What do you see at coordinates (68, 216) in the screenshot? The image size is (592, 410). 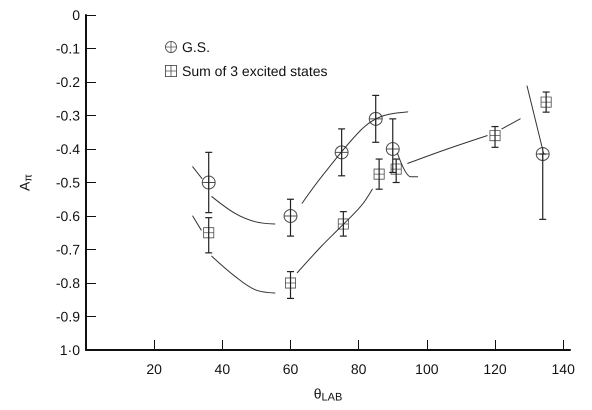 I see `y-tick-label: -0.6` at bounding box center [68, 216].